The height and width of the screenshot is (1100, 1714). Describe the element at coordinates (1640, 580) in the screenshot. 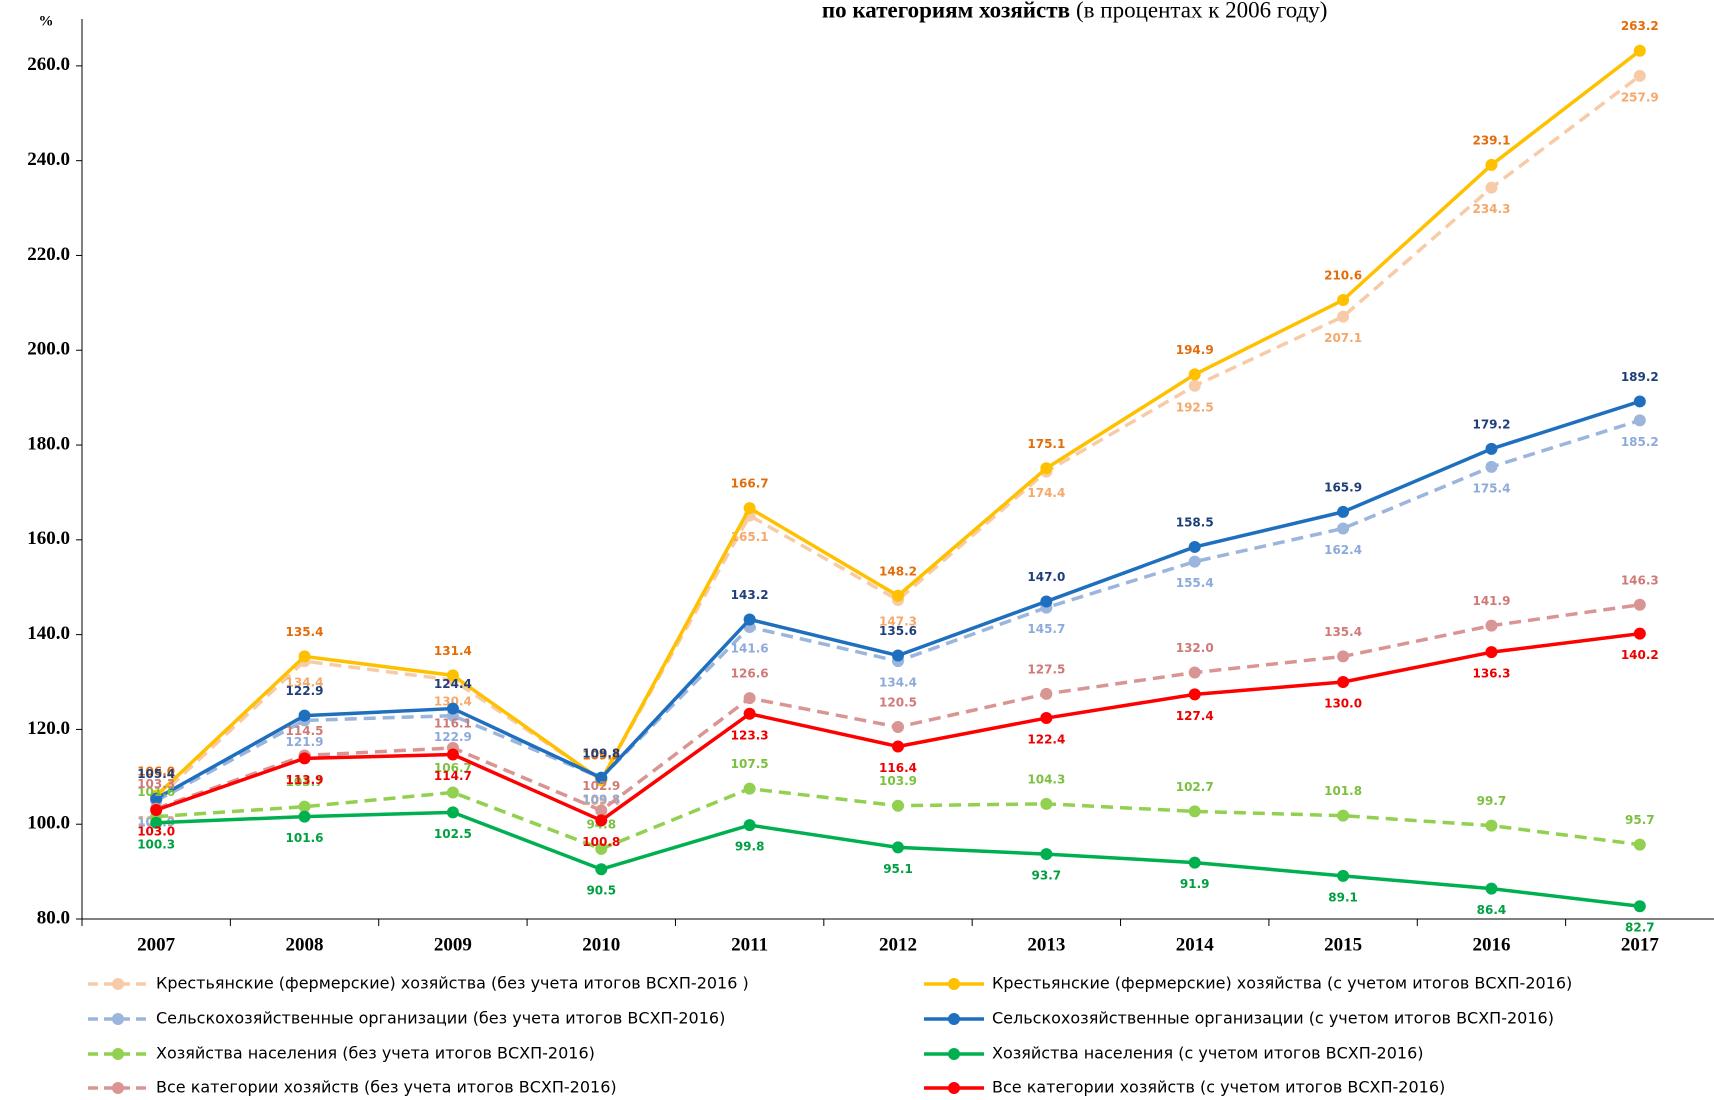

I see `data-label: 146.3` at that location.